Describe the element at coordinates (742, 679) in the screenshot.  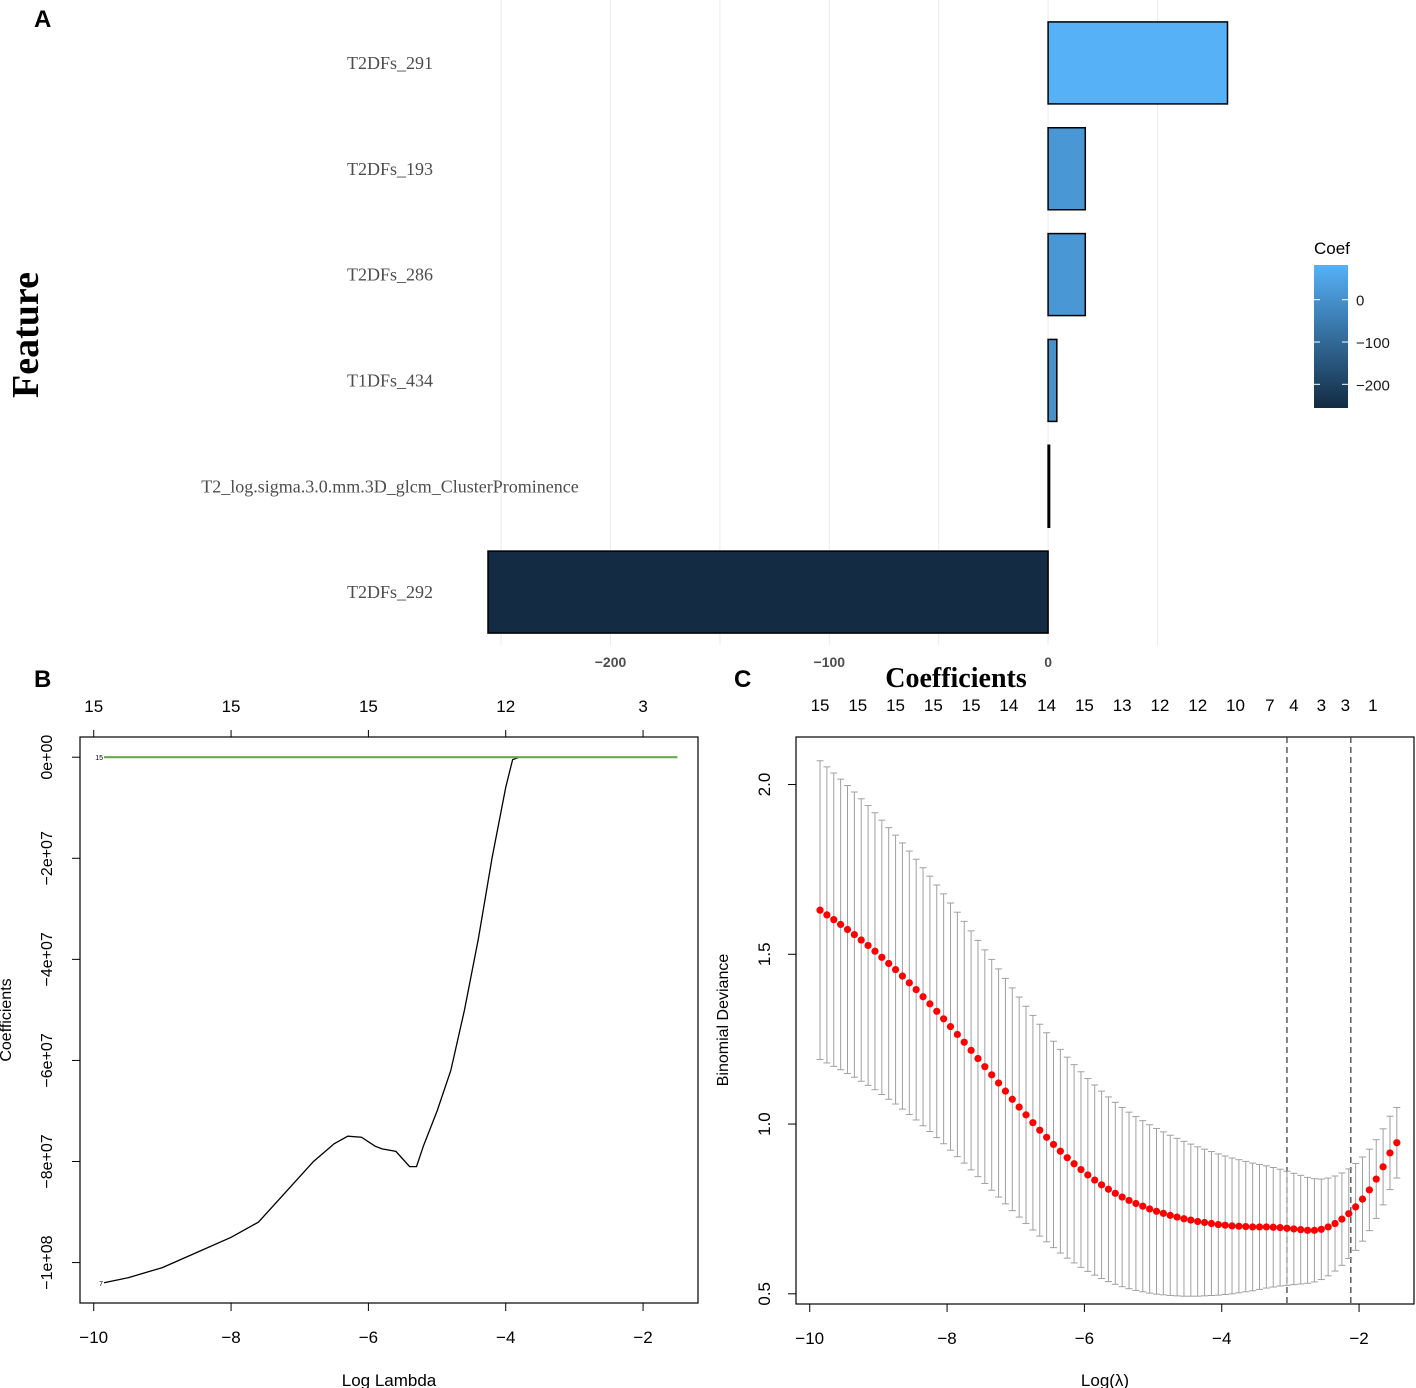
I see `panel-label-c: C` at that location.